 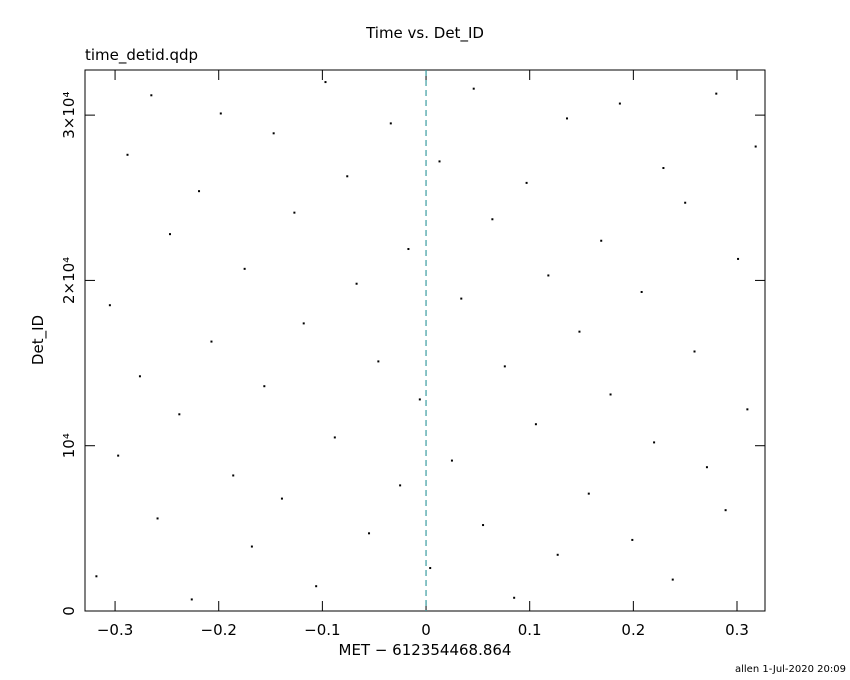 What do you see at coordinates (322, 630) in the screenshot?
I see `x-tick-label: −0.1` at bounding box center [322, 630].